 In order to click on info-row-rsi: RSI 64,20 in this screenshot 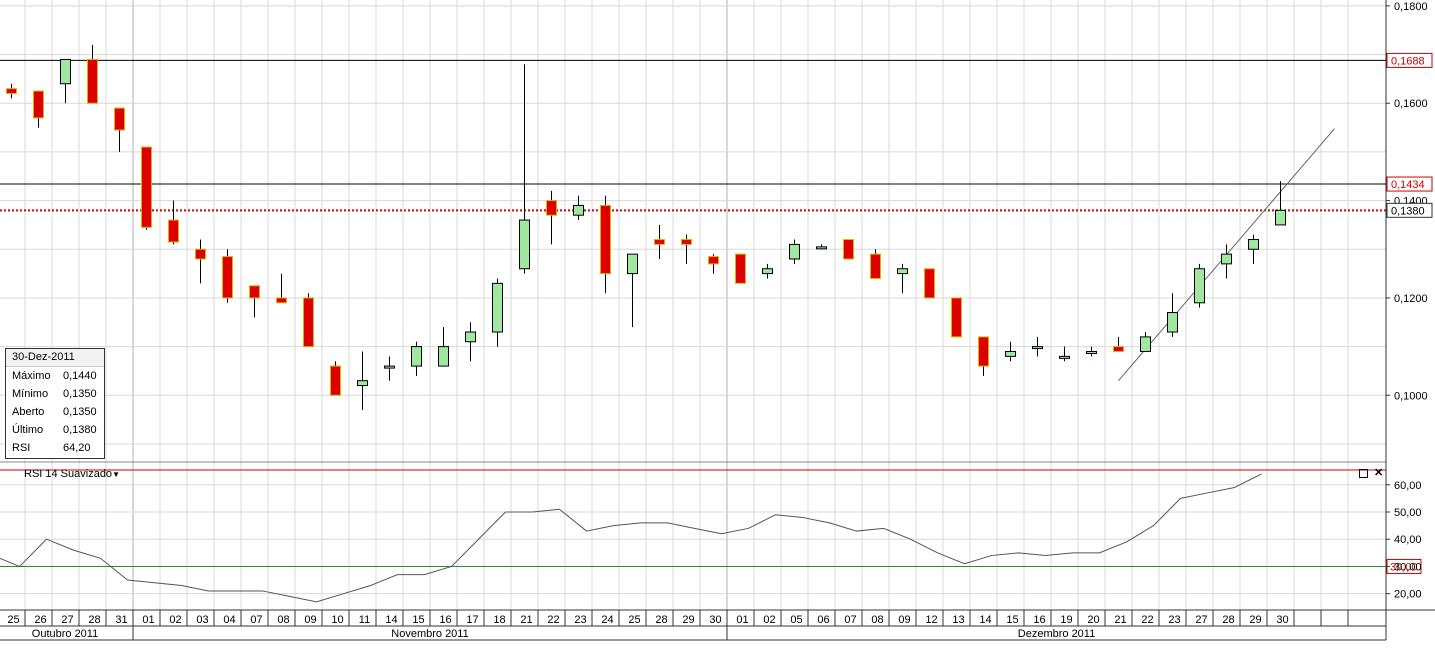, I will do `click(55, 448)`.